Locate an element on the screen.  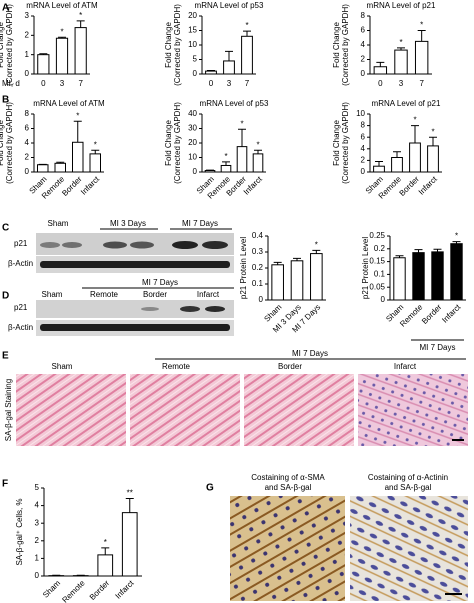
lane-label: Border is located at coordinates (155, 294).